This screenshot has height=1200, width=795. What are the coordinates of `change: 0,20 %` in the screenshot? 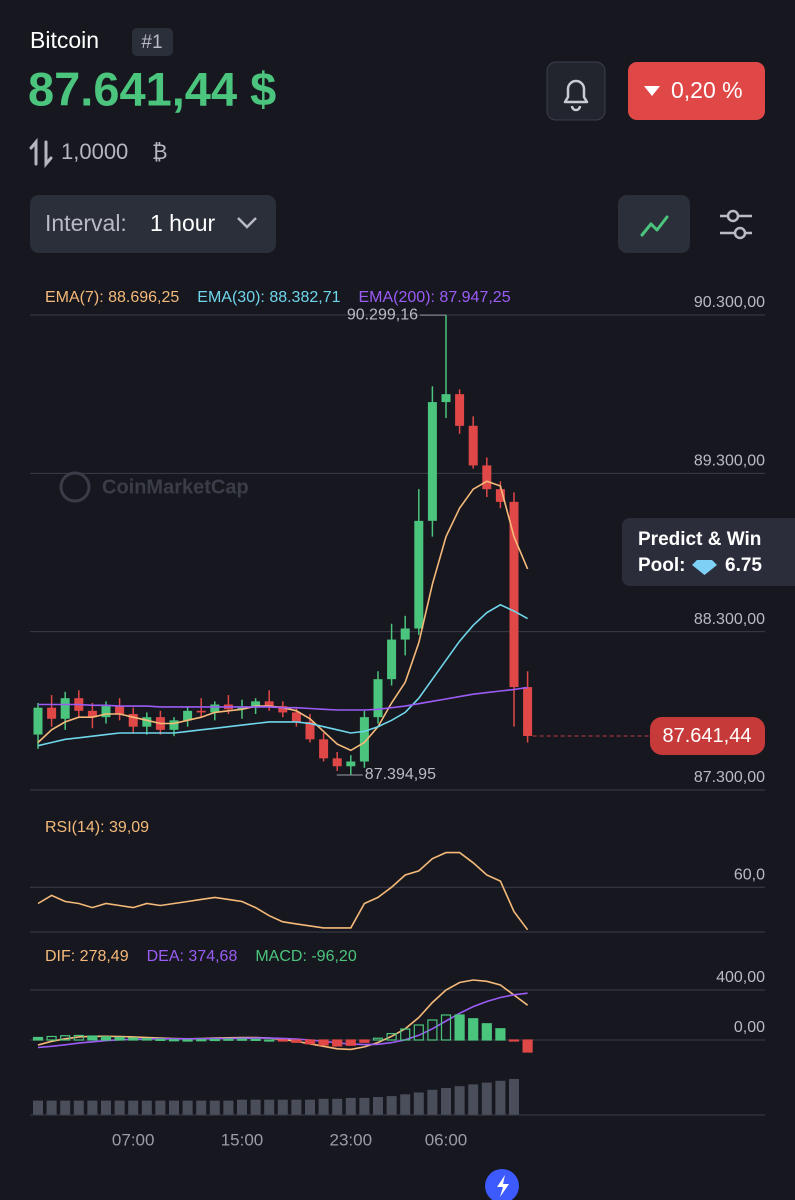 It's located at (707, 90).